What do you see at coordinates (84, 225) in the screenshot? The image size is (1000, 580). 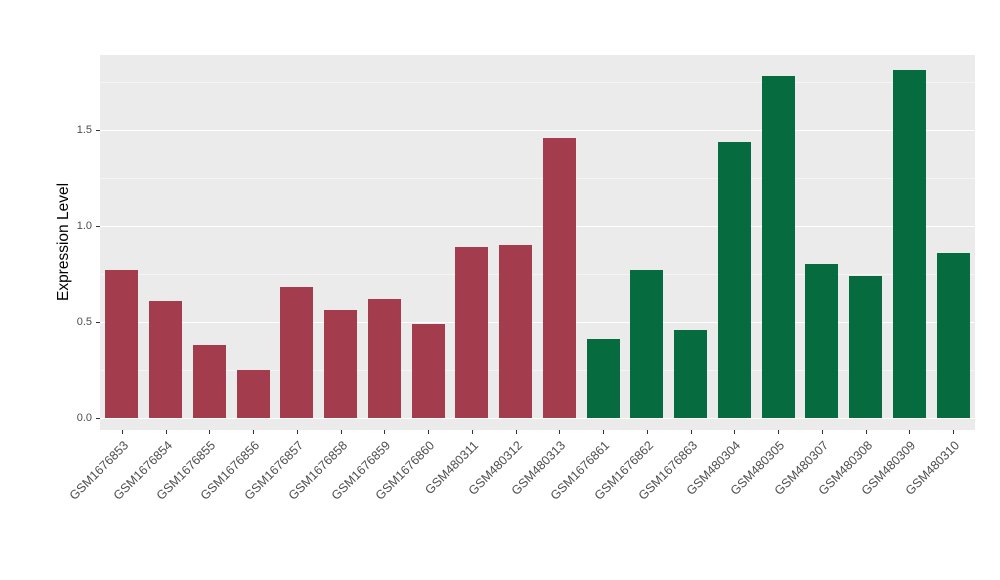 I see `y-axis-tick-label: 1.0` at bounding box center [84, 225].